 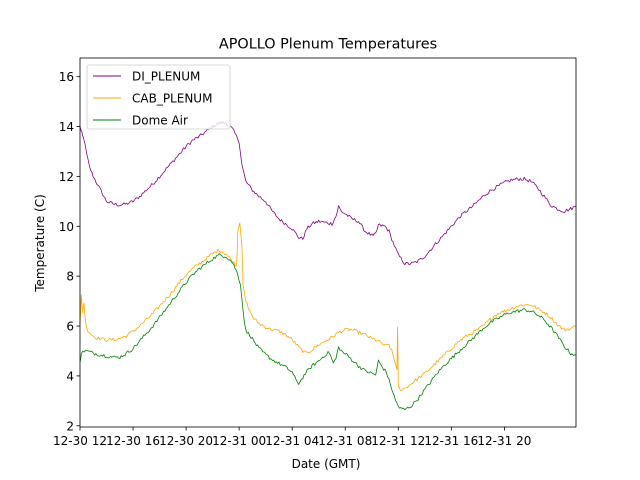 What do you see at coordinates (504, 441) in the screenshot?
I see `x-tick-label: 12-31 20` at bounding box center [504, 441].